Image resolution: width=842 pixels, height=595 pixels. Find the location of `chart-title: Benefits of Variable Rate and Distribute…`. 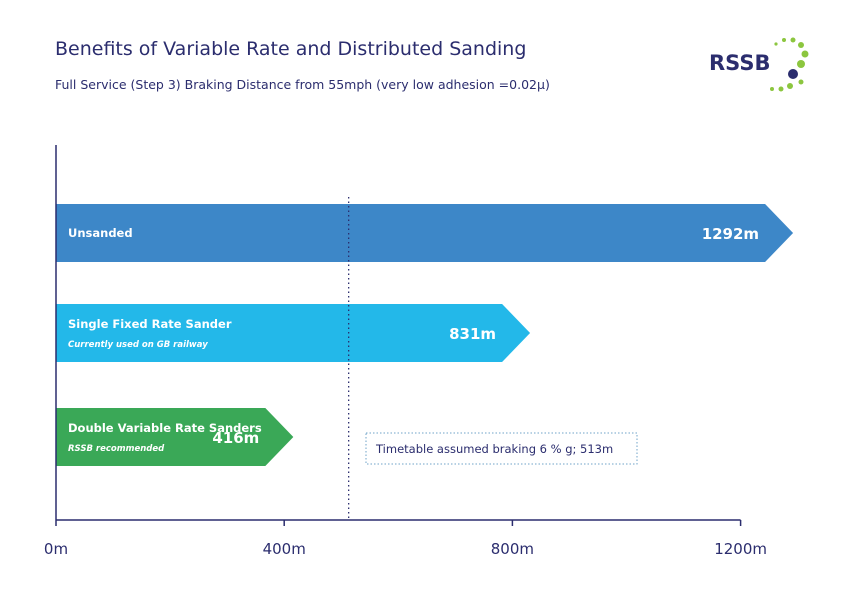

chart-title: Benefits of Variable Rate and Distribute… is located at coordinates (291, 49).